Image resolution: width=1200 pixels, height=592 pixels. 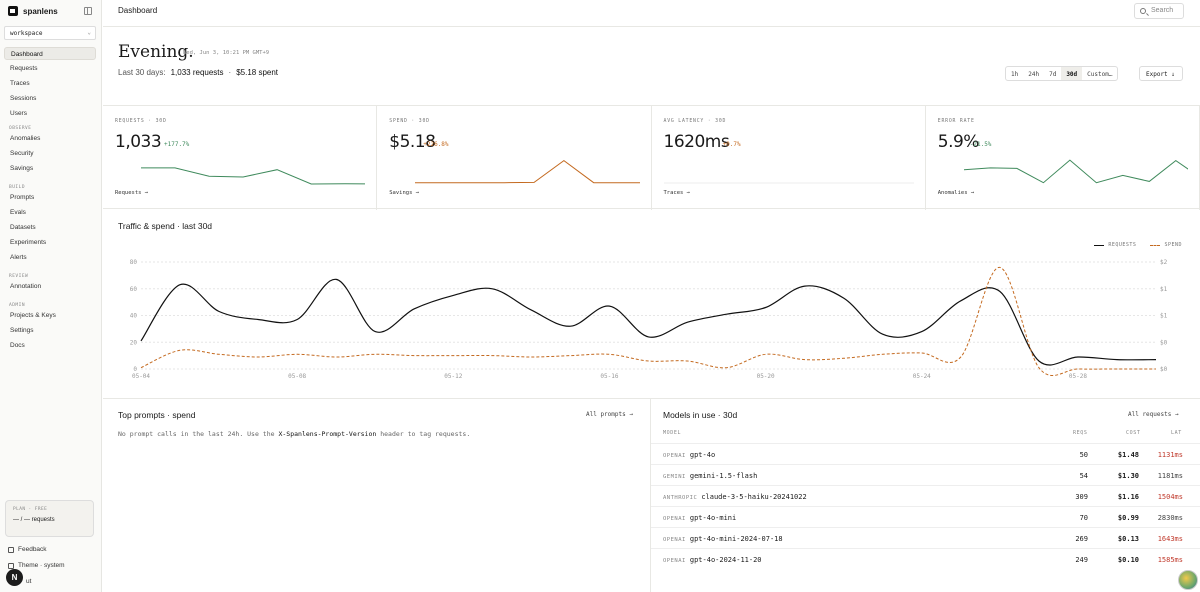 What do you see at coordinates (11, 549) in the screenshot?
I see `feedback-icon` at bounding box center [11, 549].